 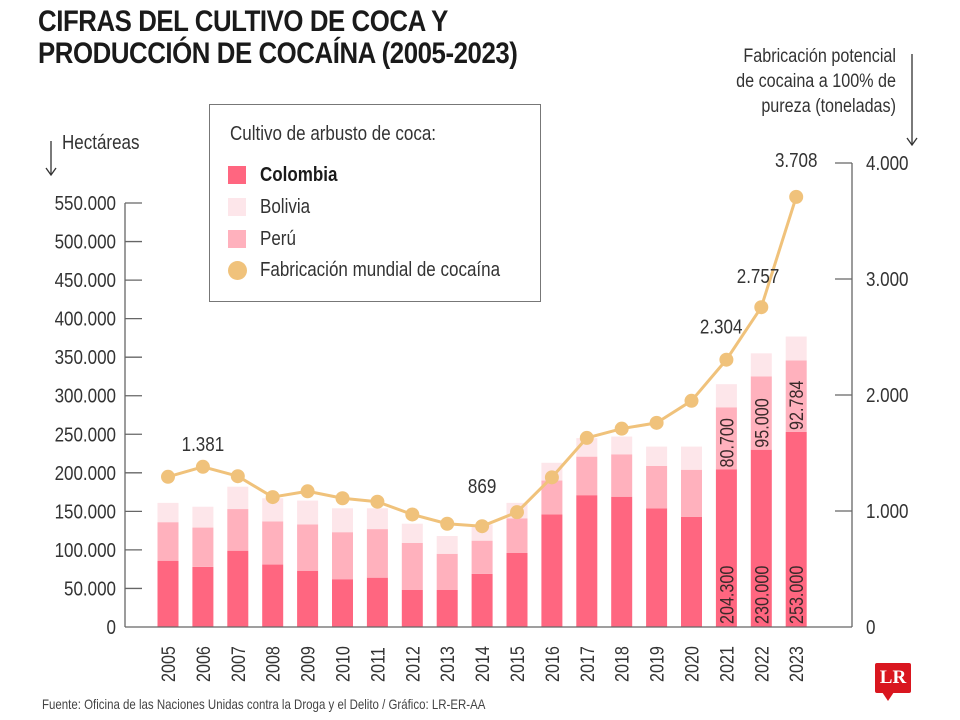 I want to click on bar-bolivia-2006, so click(x=203, y=517).